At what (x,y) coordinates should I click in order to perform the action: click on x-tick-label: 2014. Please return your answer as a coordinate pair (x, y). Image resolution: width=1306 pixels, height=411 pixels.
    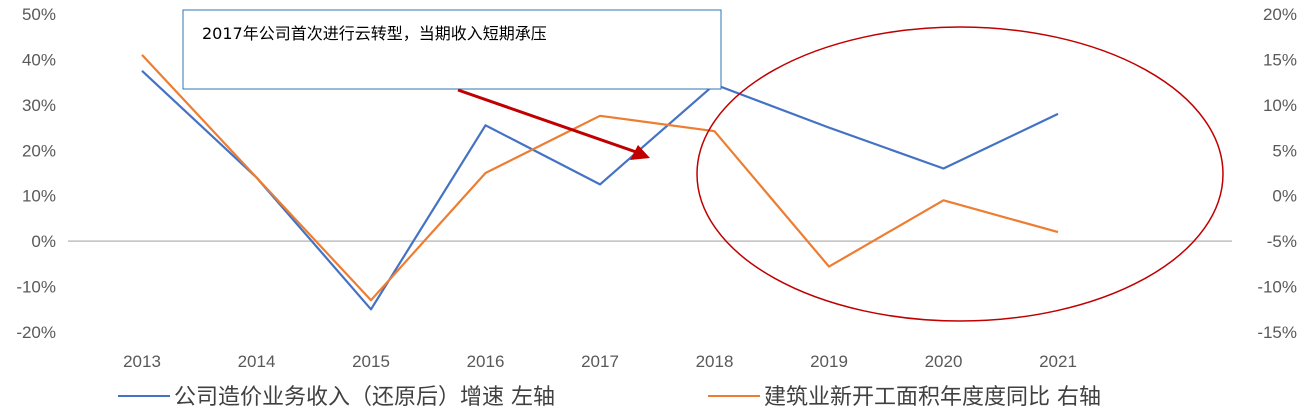
    Looking at the image, I should click on (257, 361).